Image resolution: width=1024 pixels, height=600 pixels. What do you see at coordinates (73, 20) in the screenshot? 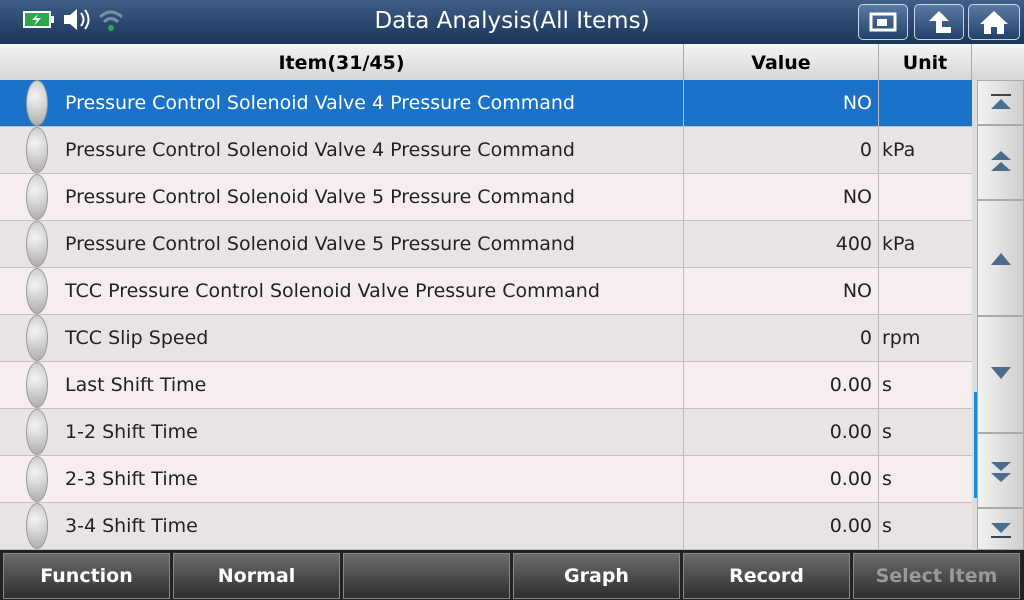
I see `status-icons` at bounding box center [73, 20].